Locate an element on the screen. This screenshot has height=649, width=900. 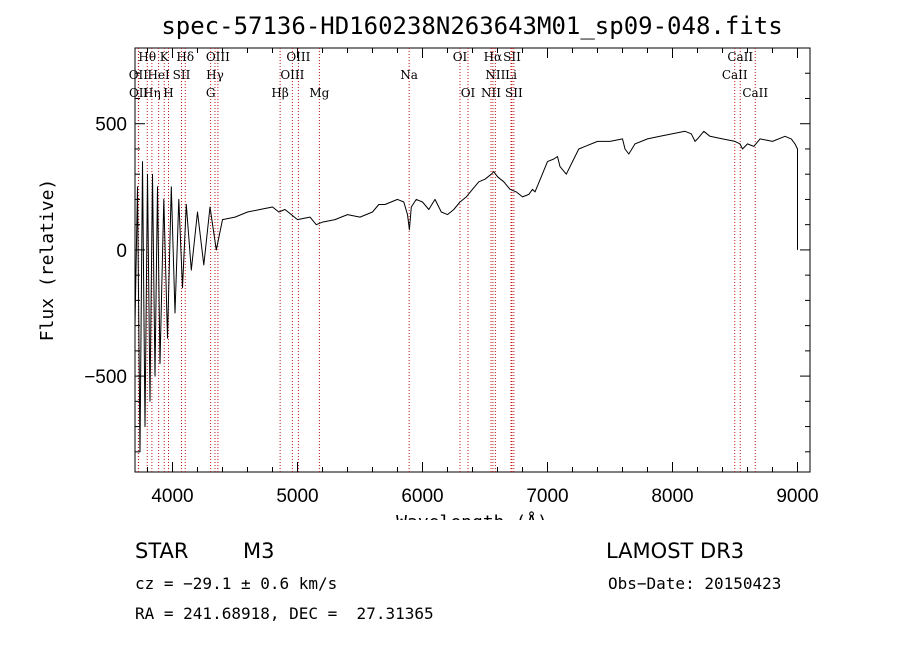
spectral-line-label: Mg is located at coordinates (319, 93).